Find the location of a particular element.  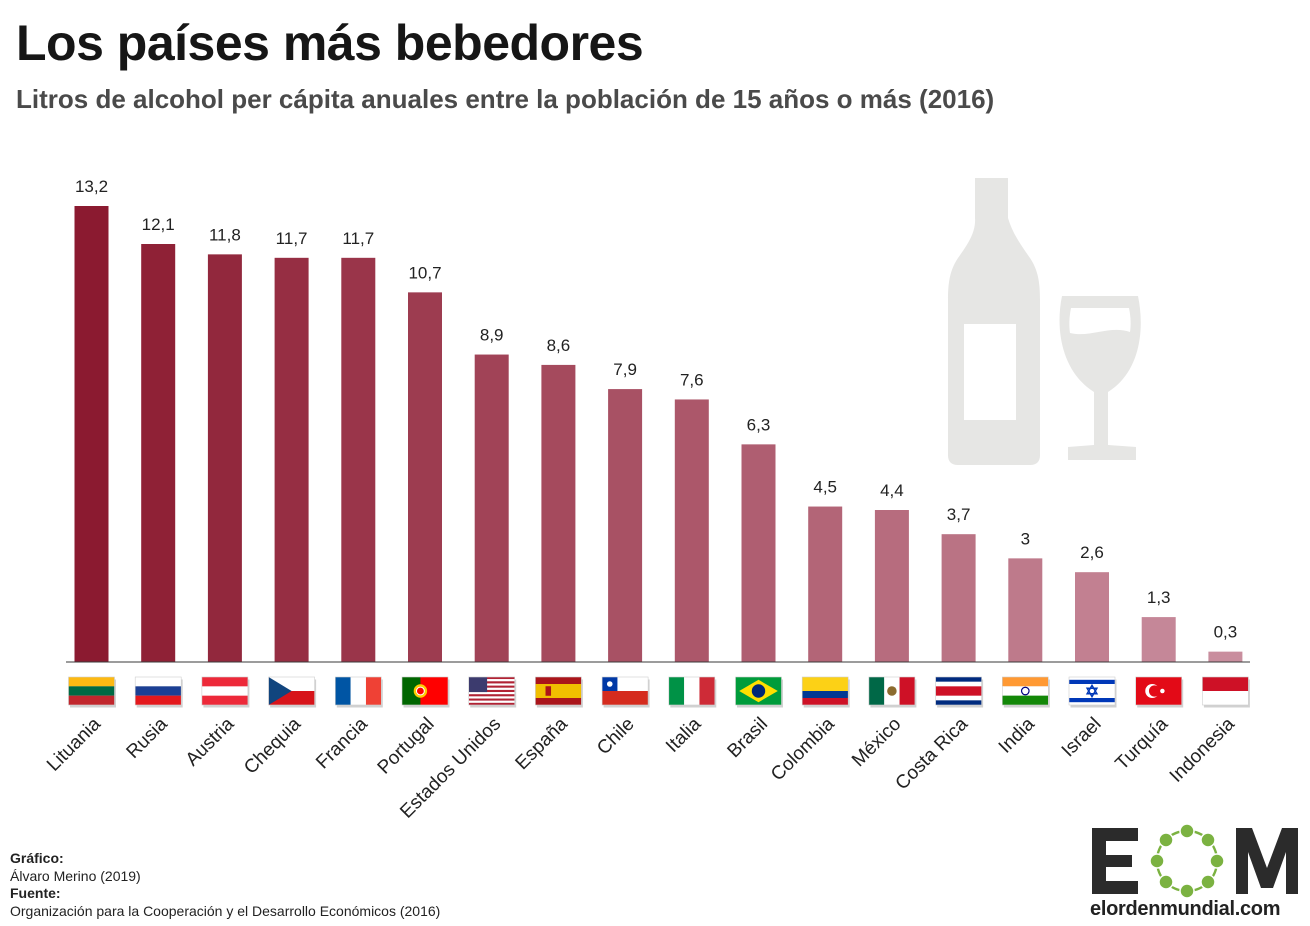

value-label: 1,3 is located at coordinates (1159, 597).